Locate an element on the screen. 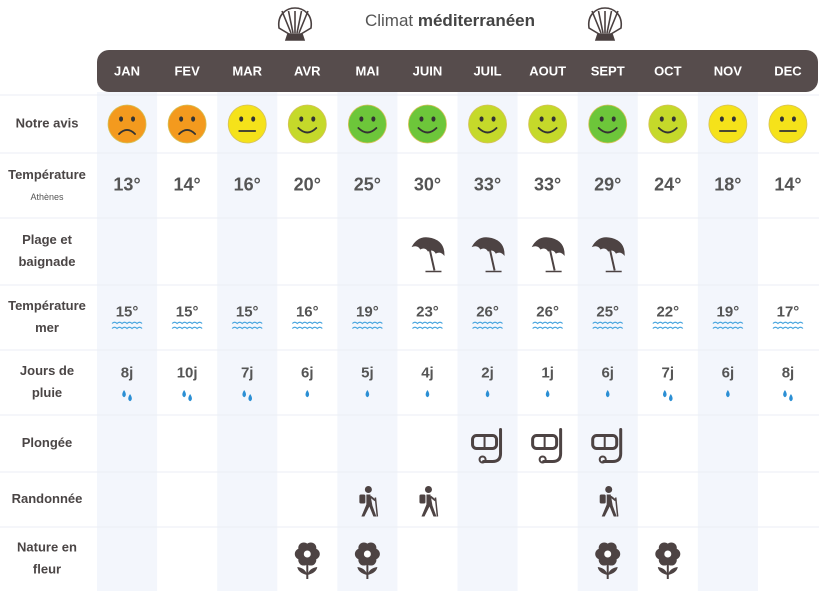  header-bar is located at coordinates (457, 71).